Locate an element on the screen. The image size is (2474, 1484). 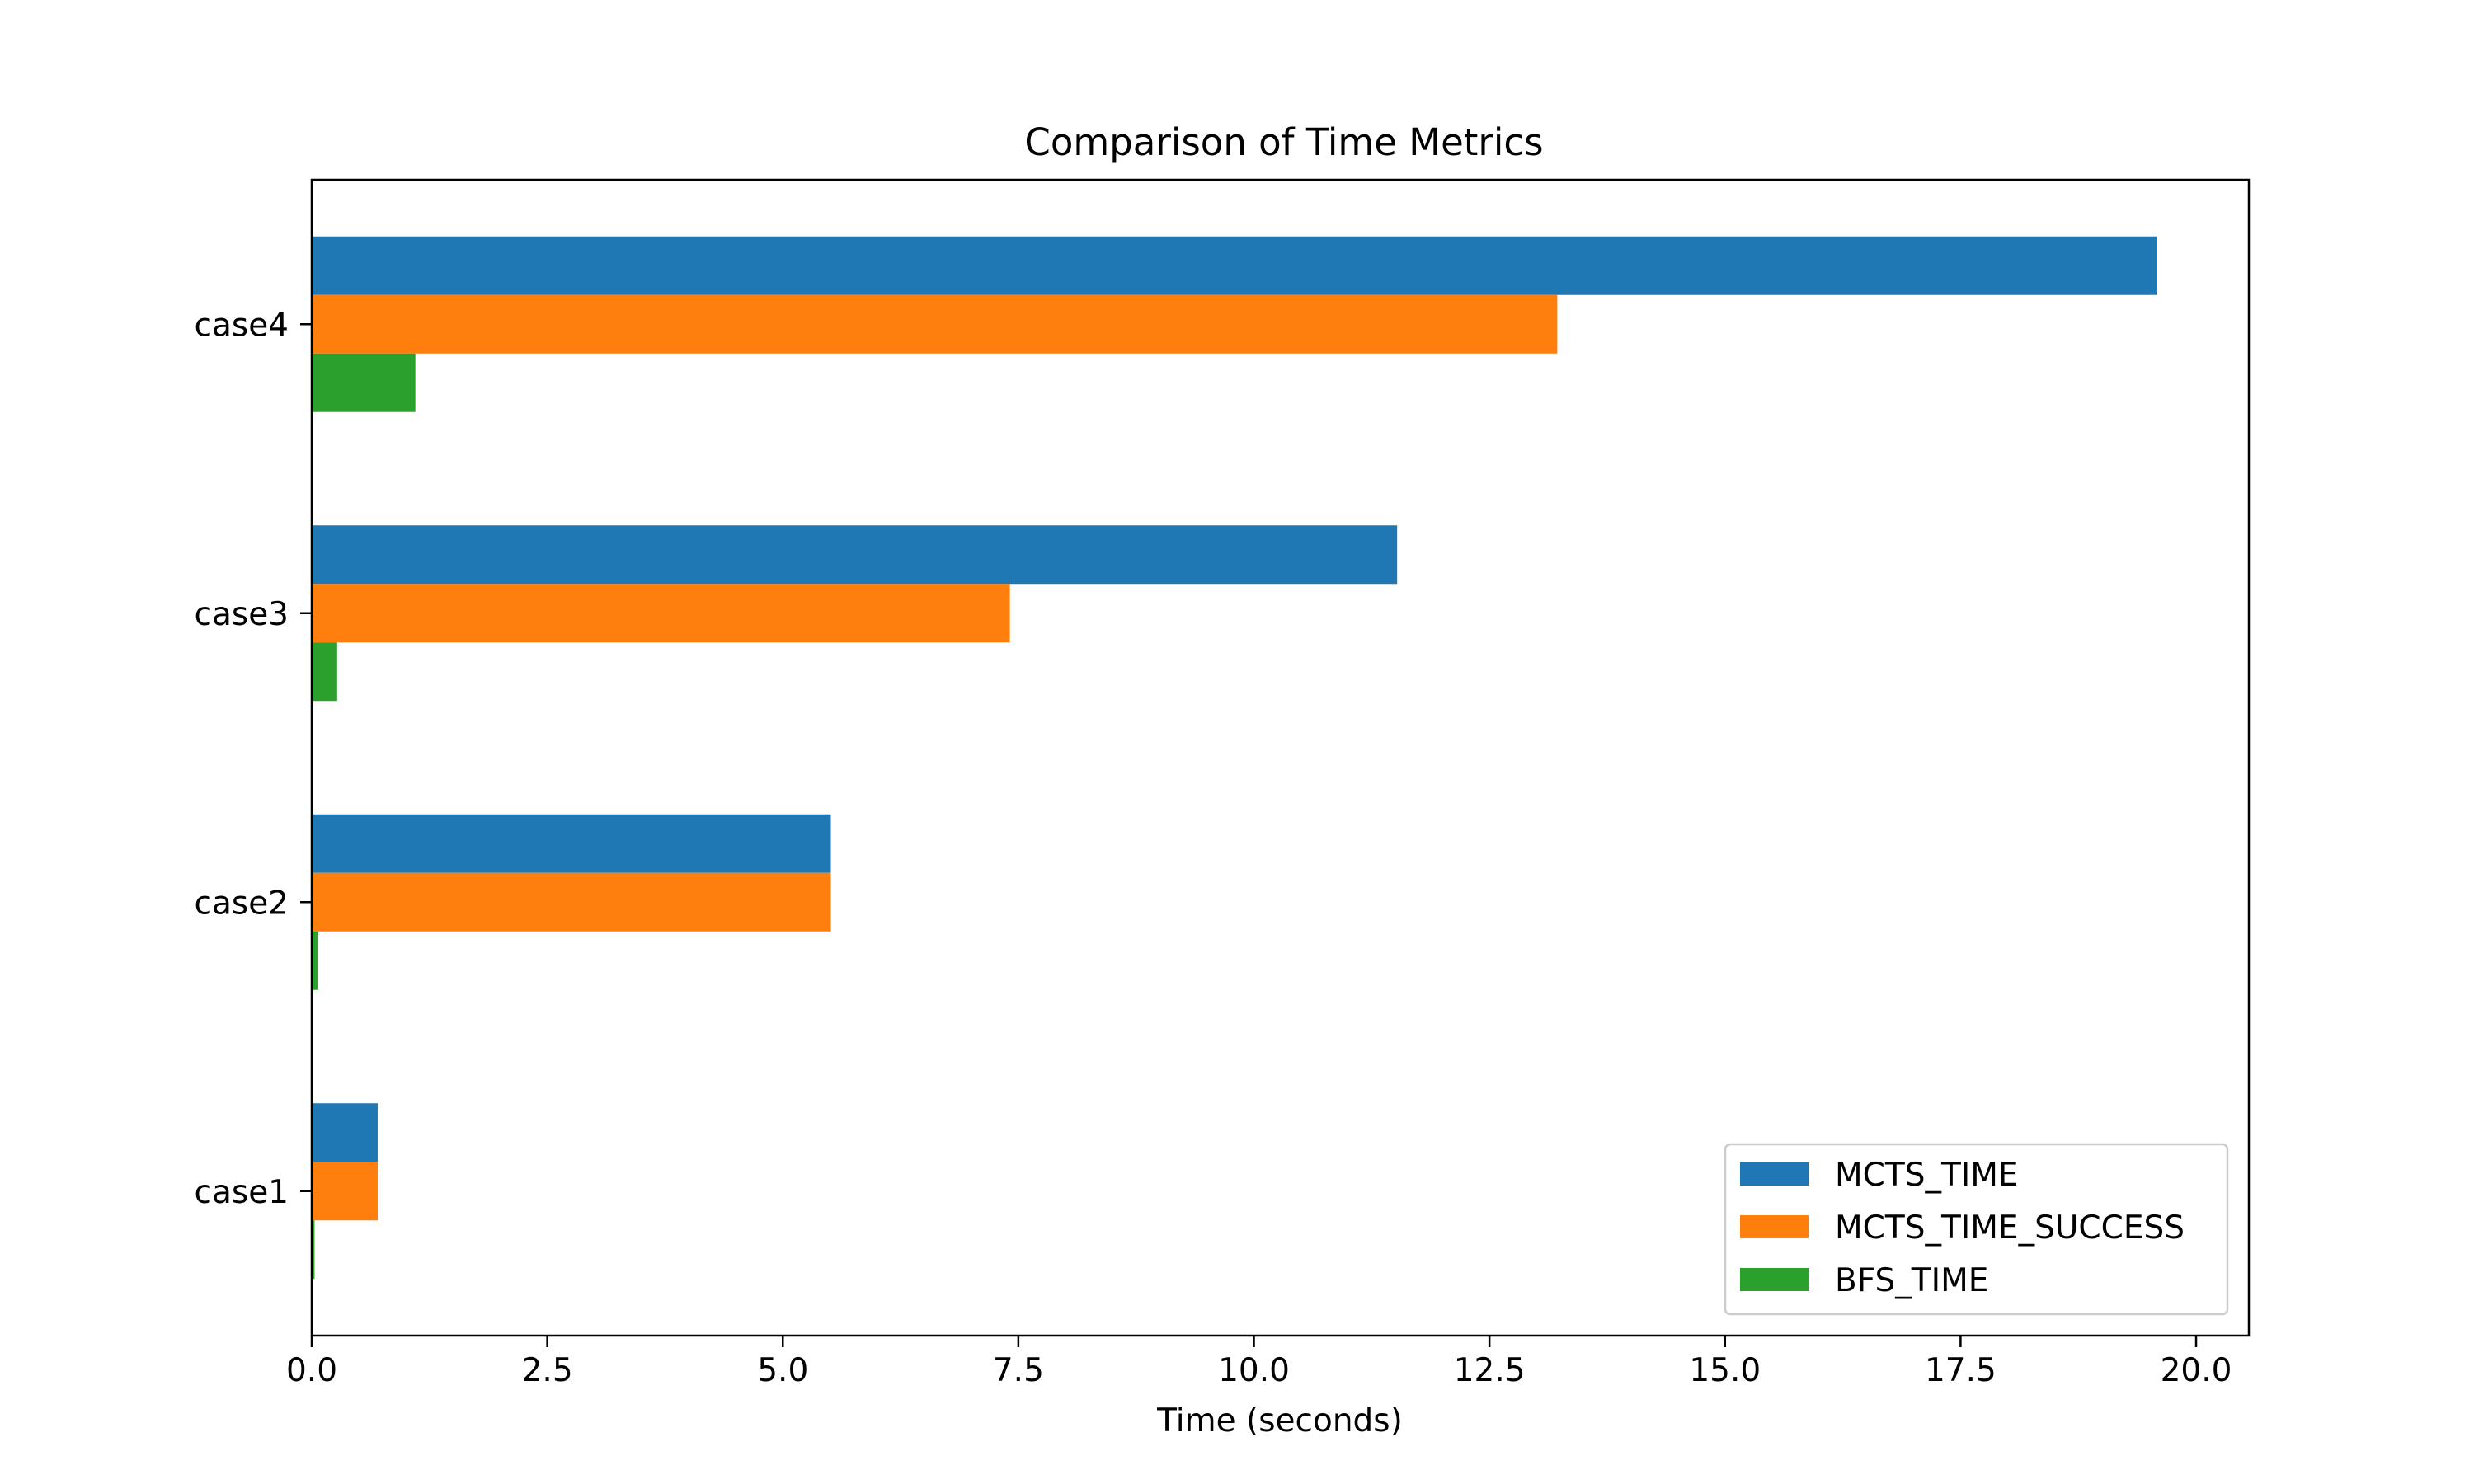
x-tick-label: 2.5 is located at coordinates (547, 1370).